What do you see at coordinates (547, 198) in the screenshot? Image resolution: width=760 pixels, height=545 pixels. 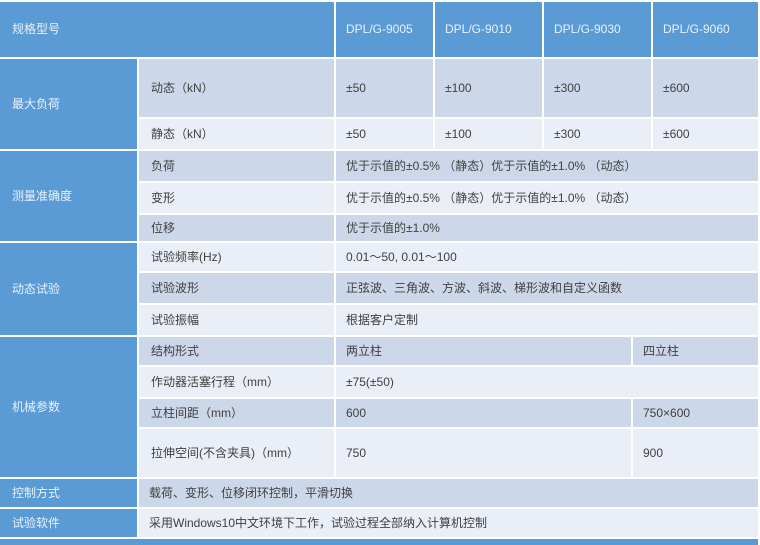 I see `cell-deformation-accuracy-value: 优于示值的±0.5% （静态）优于示值的±1.0% （动态）` at bounding box center [547, 198].